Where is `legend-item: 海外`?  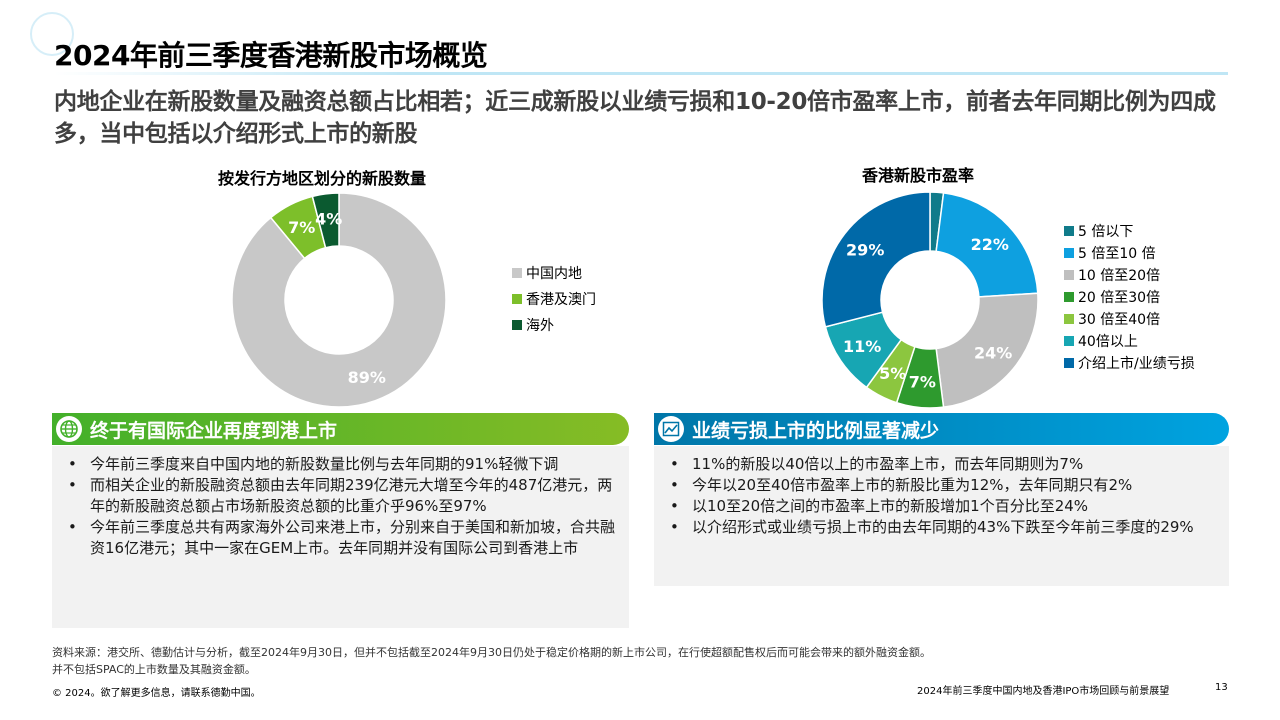 legend-item: 海外 is located at coordinates (554, 325).